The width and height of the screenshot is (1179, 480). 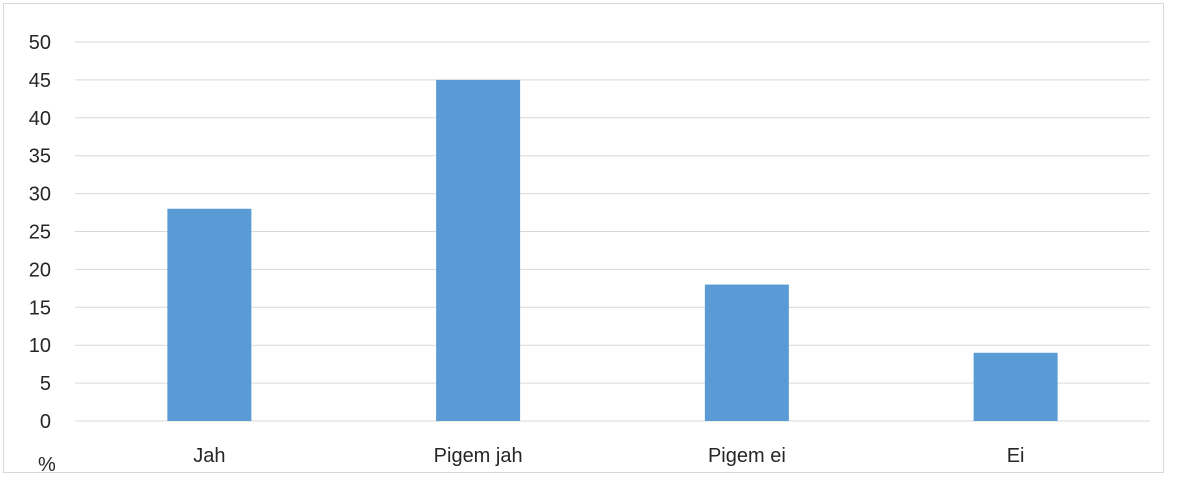 I want to click on x-tick-label: Ei, so click(x=1016, y=456).